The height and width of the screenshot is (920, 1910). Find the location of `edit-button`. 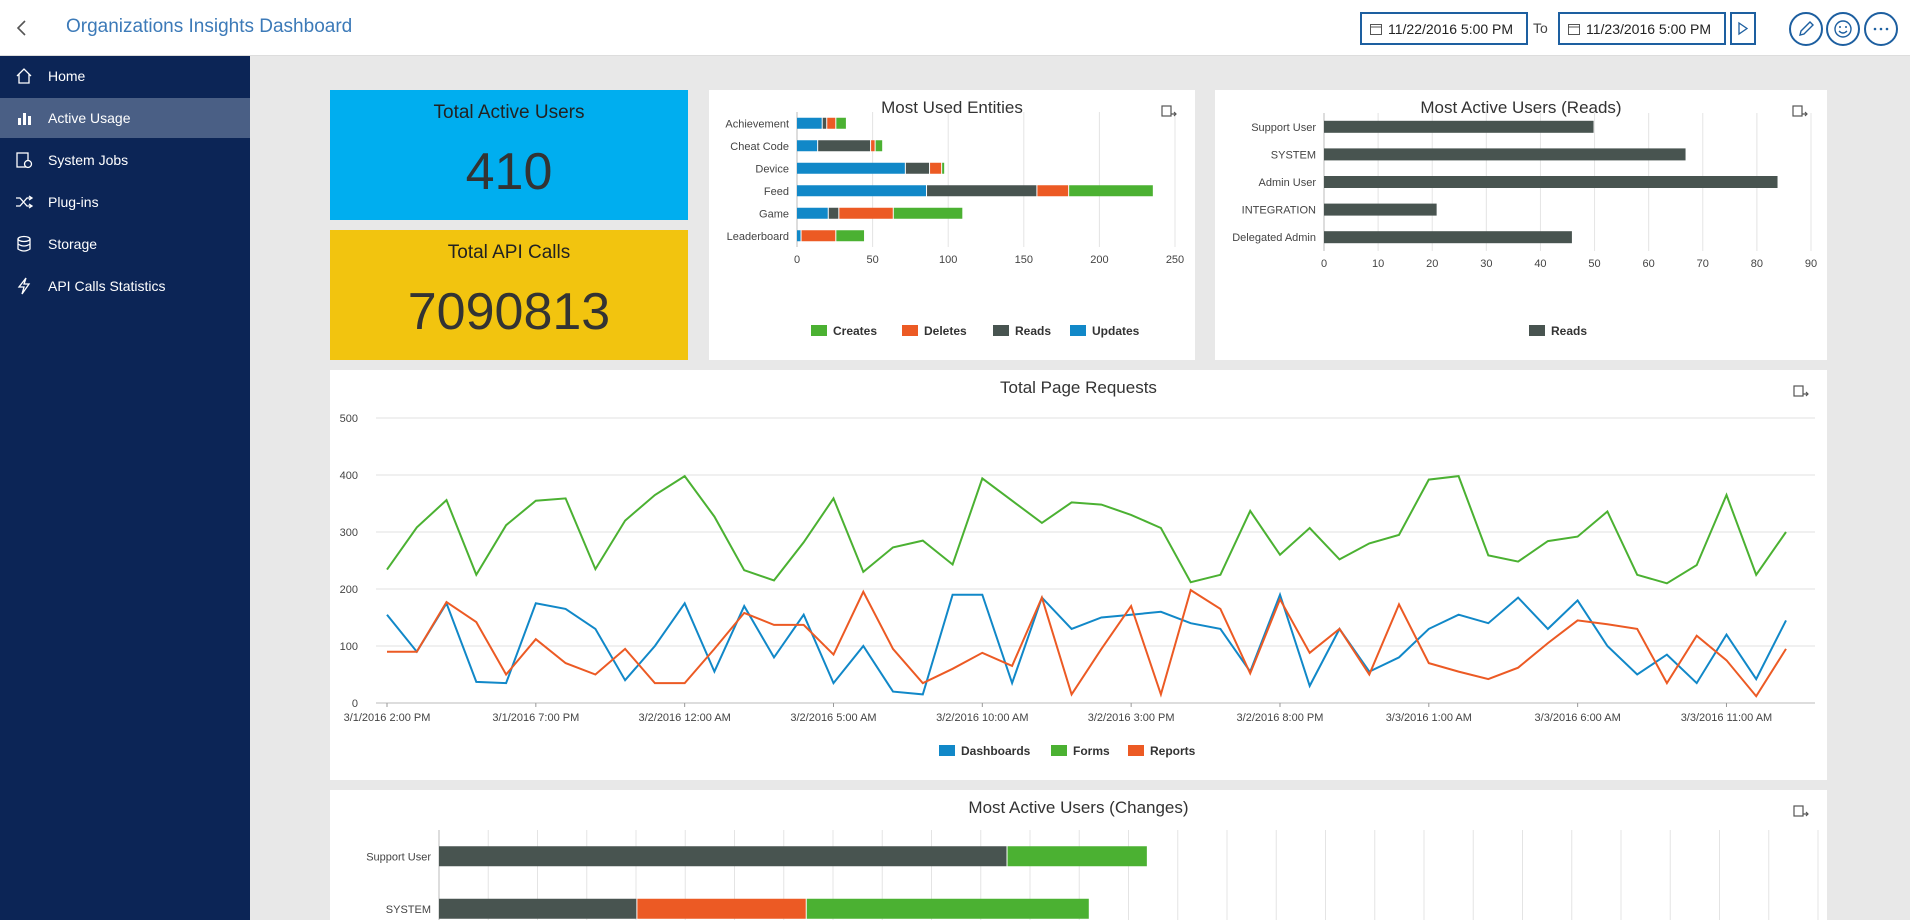

edit-button is located at coordinates (1806, 29).